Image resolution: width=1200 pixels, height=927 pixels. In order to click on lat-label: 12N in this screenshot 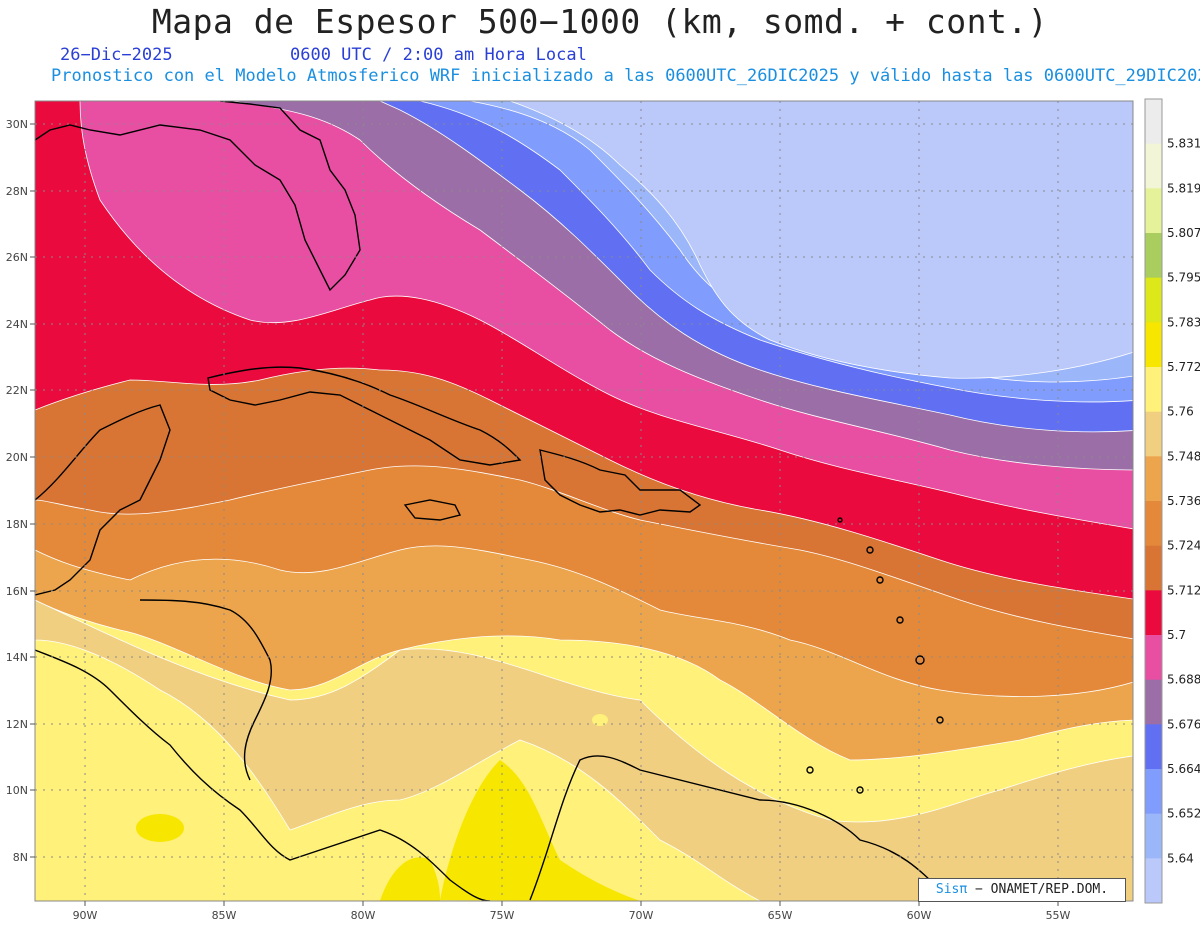, I will do `click(17, 724)`.